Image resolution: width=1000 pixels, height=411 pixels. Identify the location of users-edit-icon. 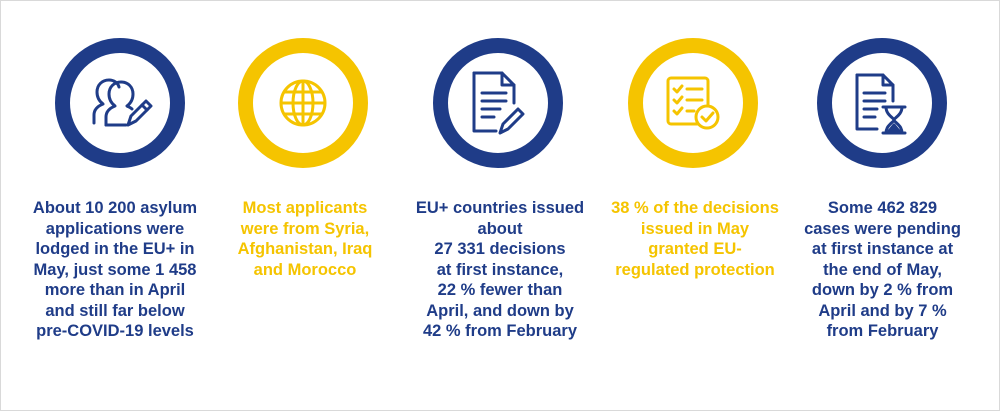
(122, 102).